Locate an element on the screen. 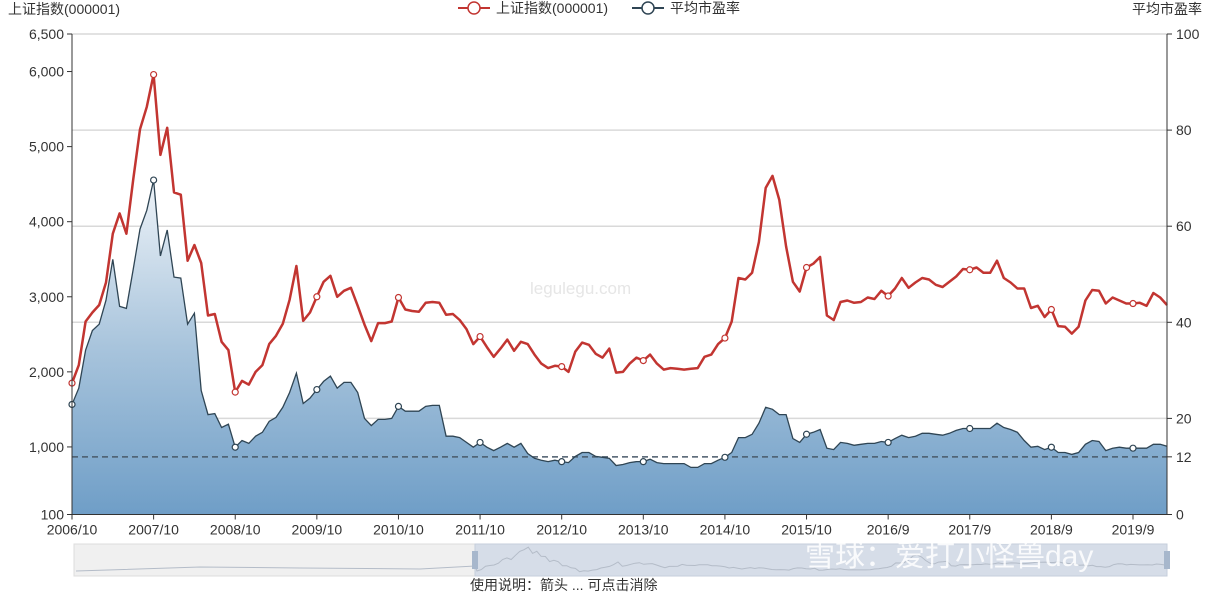 The image size is (1225, 594). watermark: legulegu.com is located at coordinates (580, 288).